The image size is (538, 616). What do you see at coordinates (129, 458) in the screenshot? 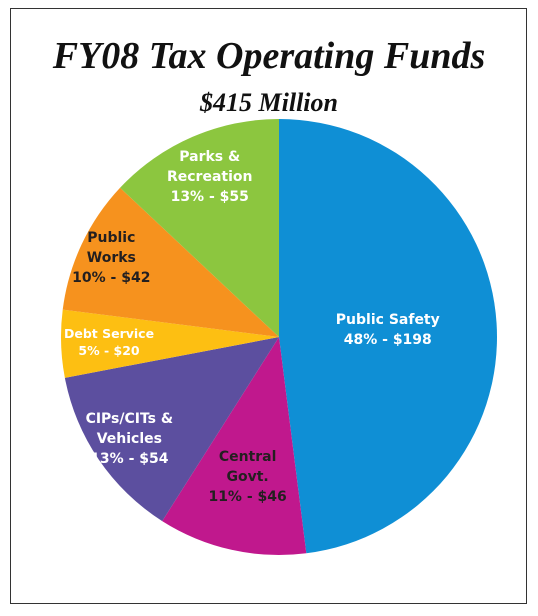
I see `value-label: 13% - $54` at bounding box center [129, 458].